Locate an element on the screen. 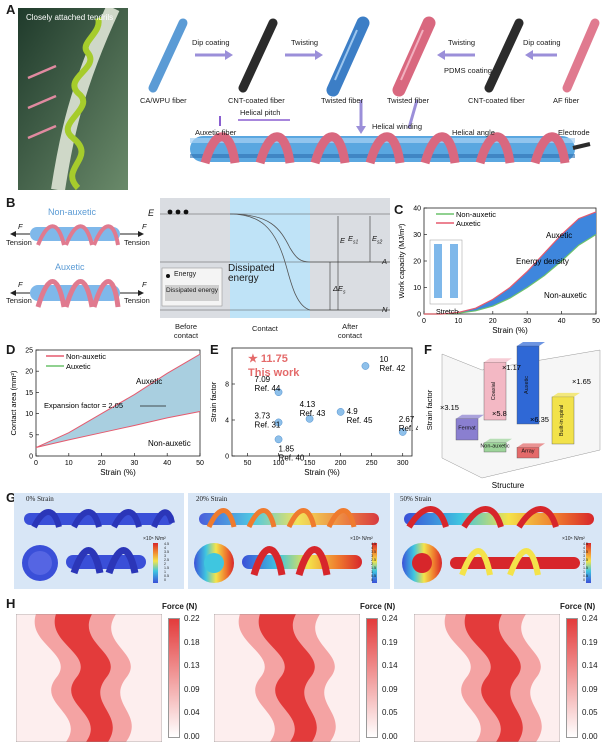 The image size is (606, 748). phase-after-contact: After contact is located at coordinates (350, 331).